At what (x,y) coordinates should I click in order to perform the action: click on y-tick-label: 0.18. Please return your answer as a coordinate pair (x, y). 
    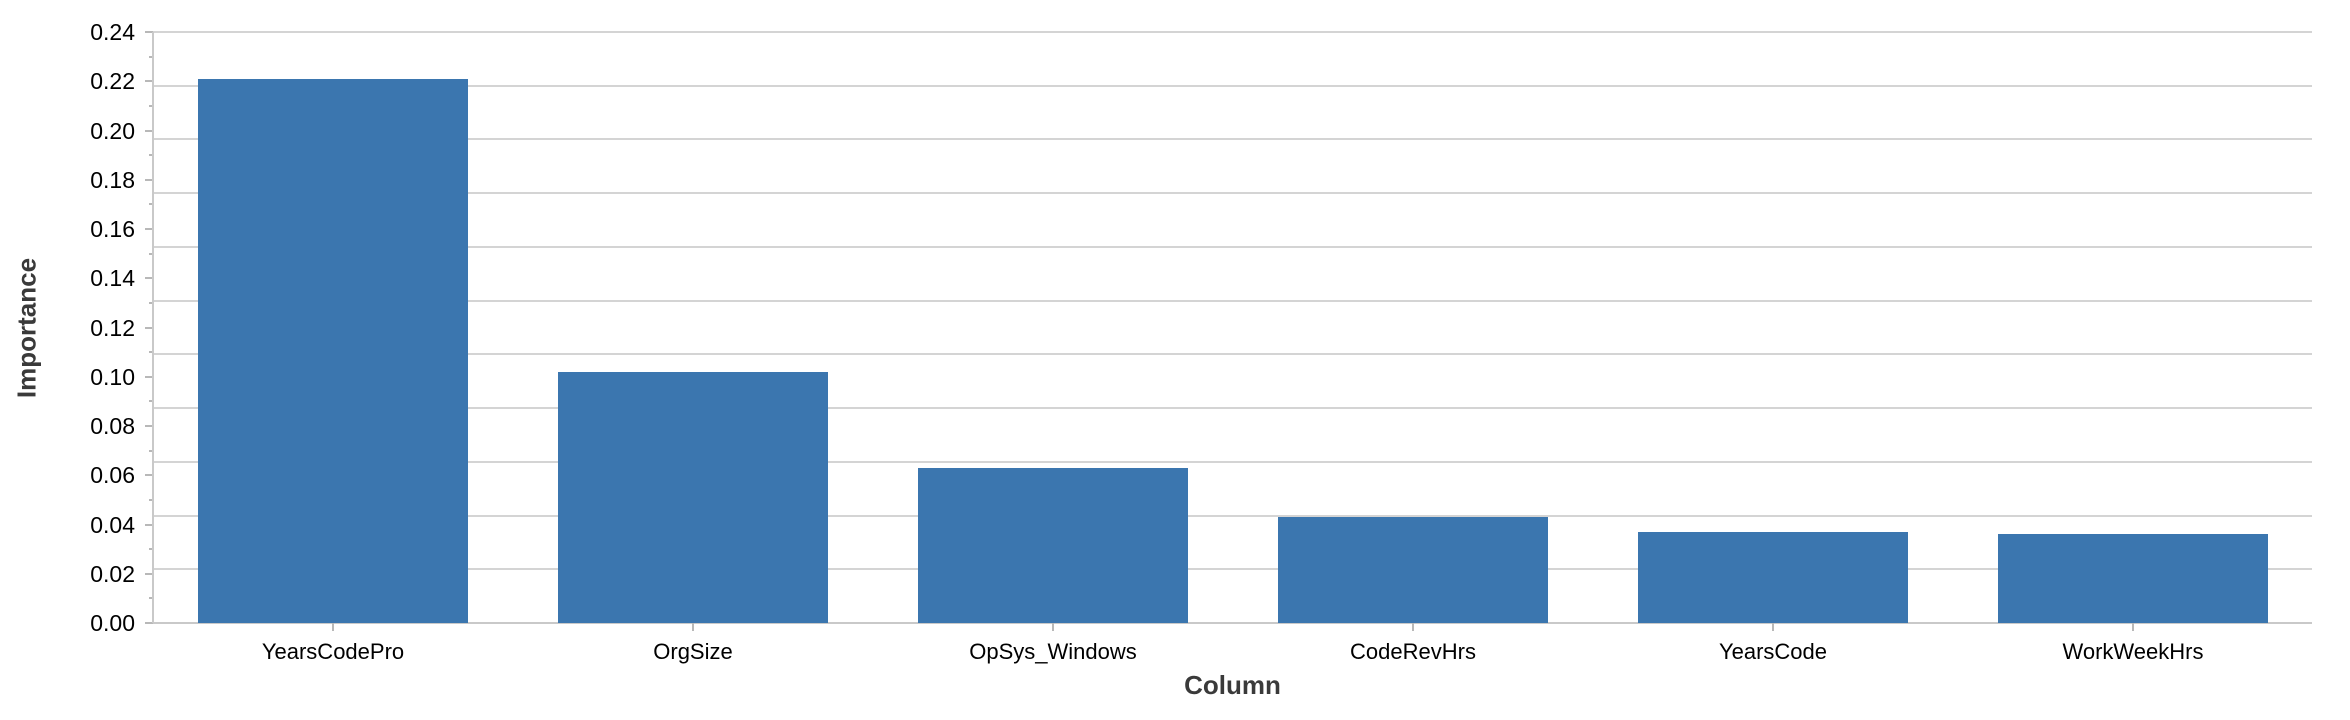
    Looking at the image, I should click on (112, 179).